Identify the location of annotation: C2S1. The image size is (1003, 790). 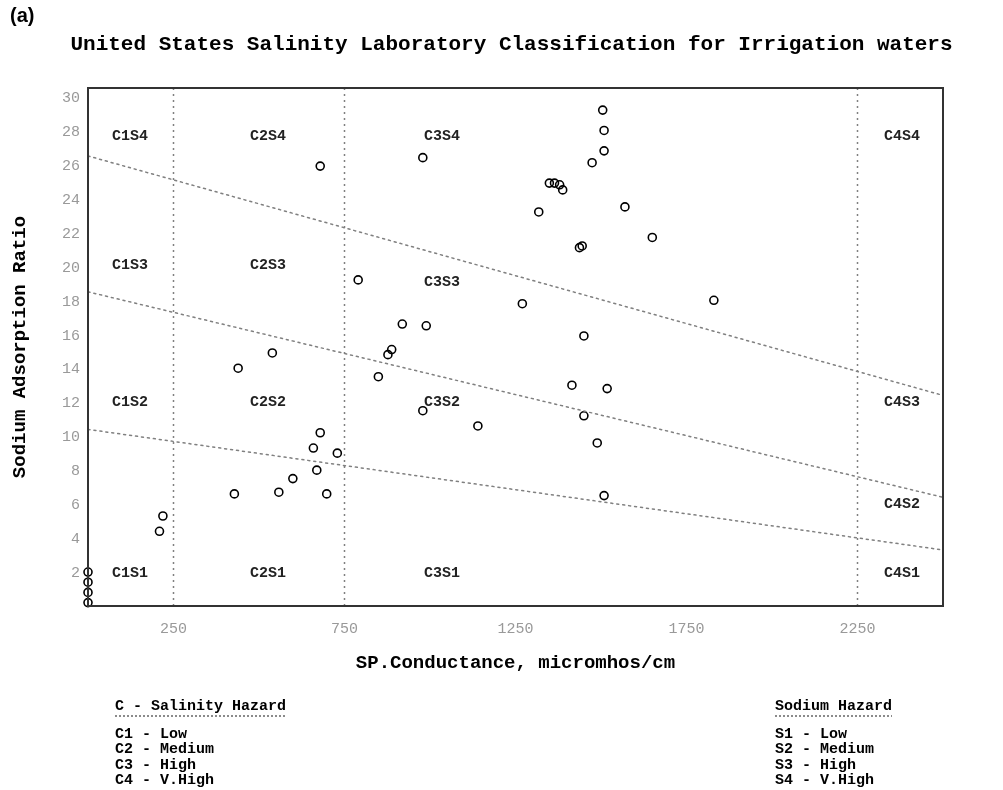
(268, 574).